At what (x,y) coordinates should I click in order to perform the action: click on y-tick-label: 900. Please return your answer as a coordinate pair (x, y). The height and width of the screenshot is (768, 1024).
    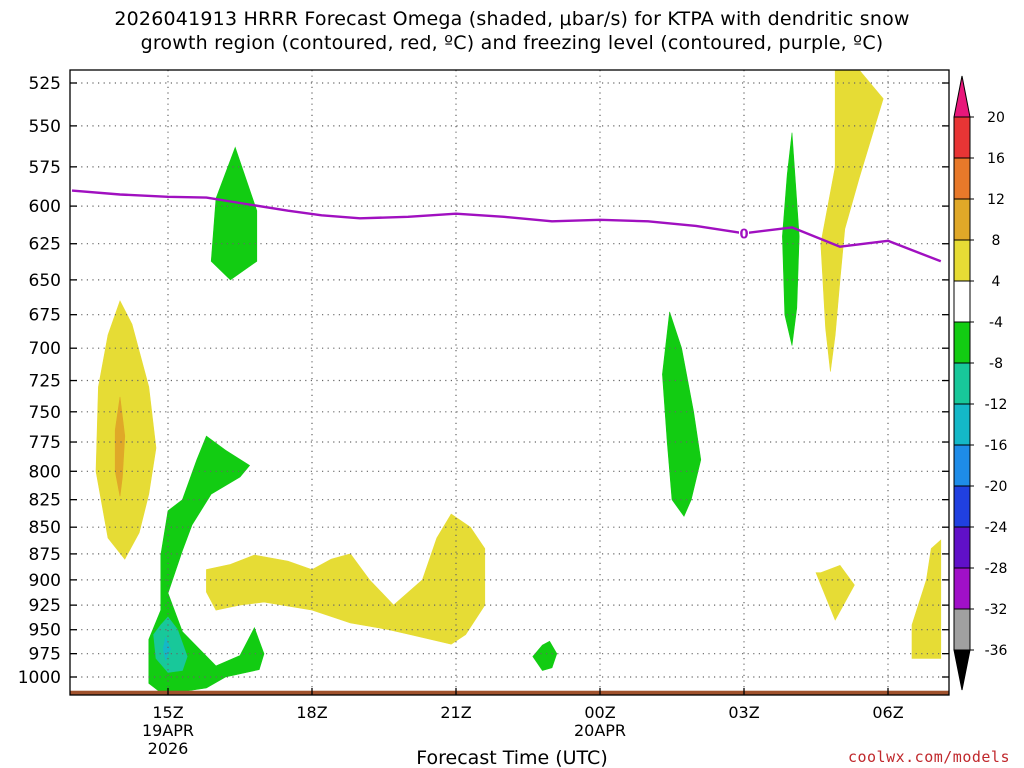
    Looking at the image, I should click on (45, 581).